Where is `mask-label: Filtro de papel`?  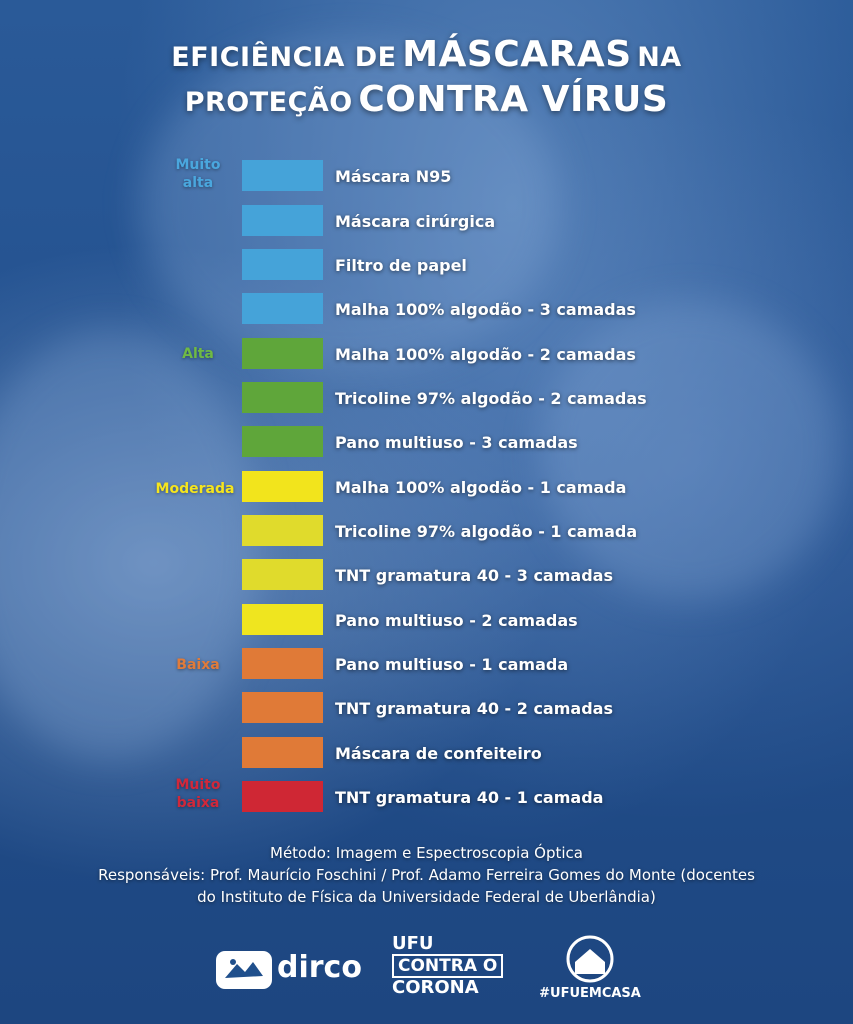
mask-label: Filtro de papel is located at coordinates (401, 265).